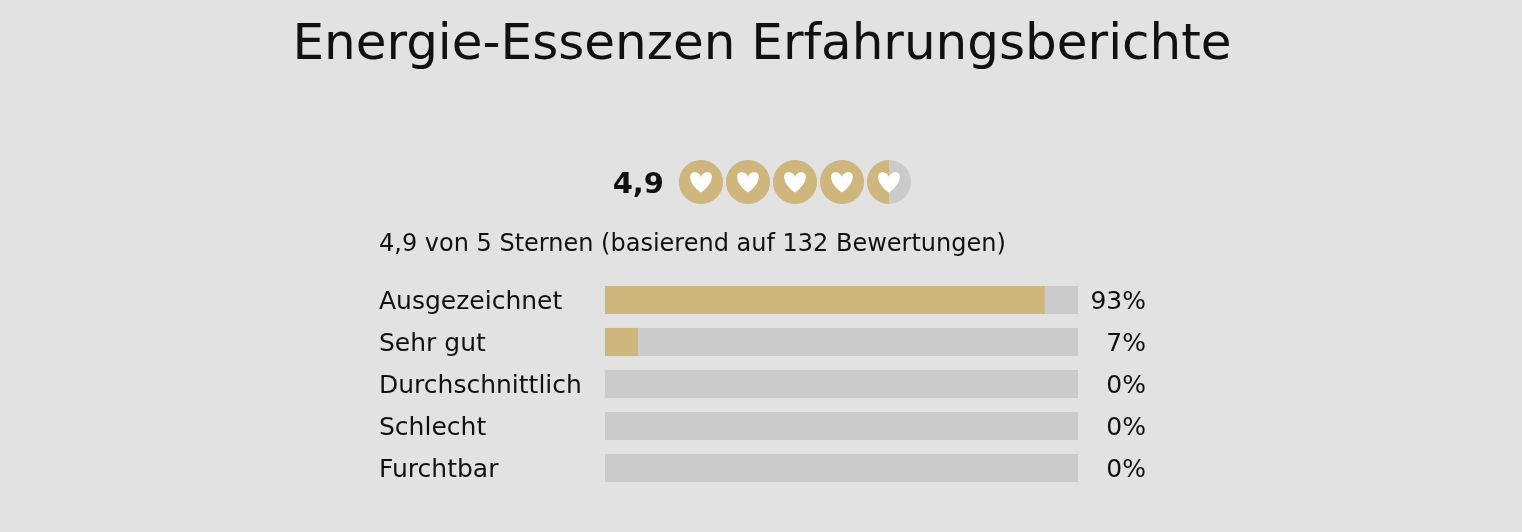  What do you see at coordinates (439, 468) in the screenshot?
I see `y-tick-label: Furchtbar` at bounding box center [439, 468].